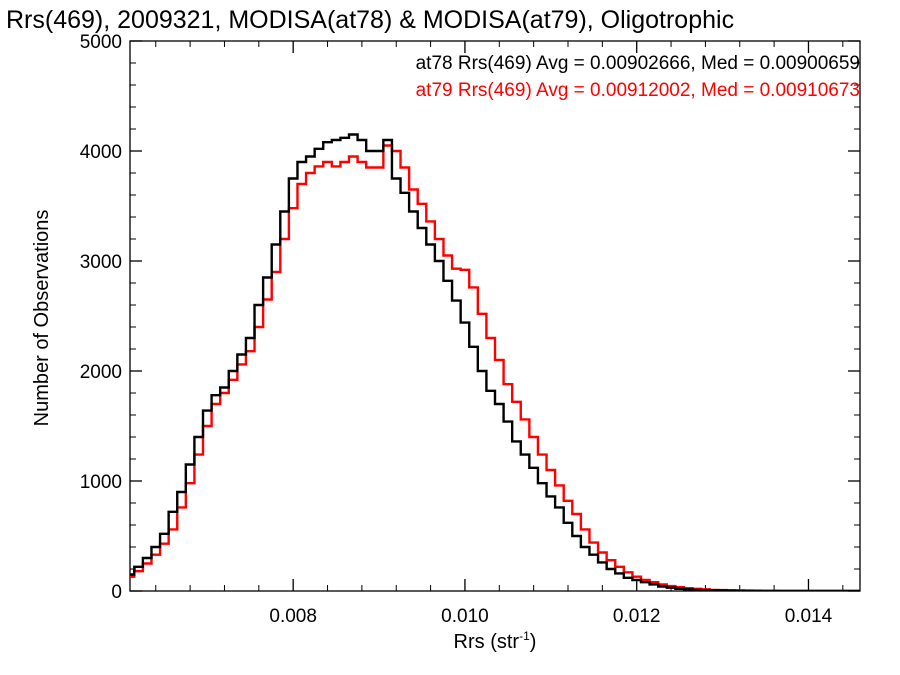 This screenshot has height=675, width=900. What do you see at coordinates (101, 372) in the screenshot?
I see `y-tick-label: 2000` at bounding box center [101, 372].